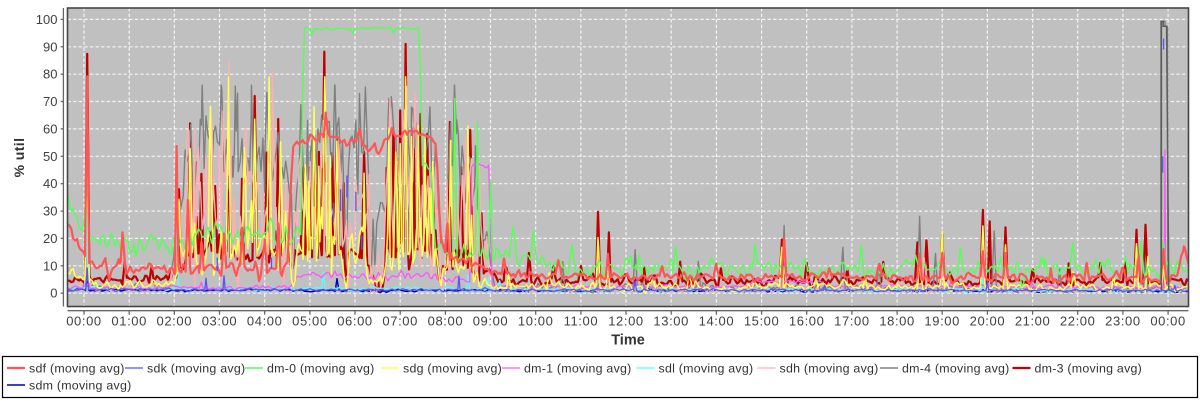  Describe the element at coordinates (897, 320) in the screenshot. I see `svg-text: 18:00` at that location.